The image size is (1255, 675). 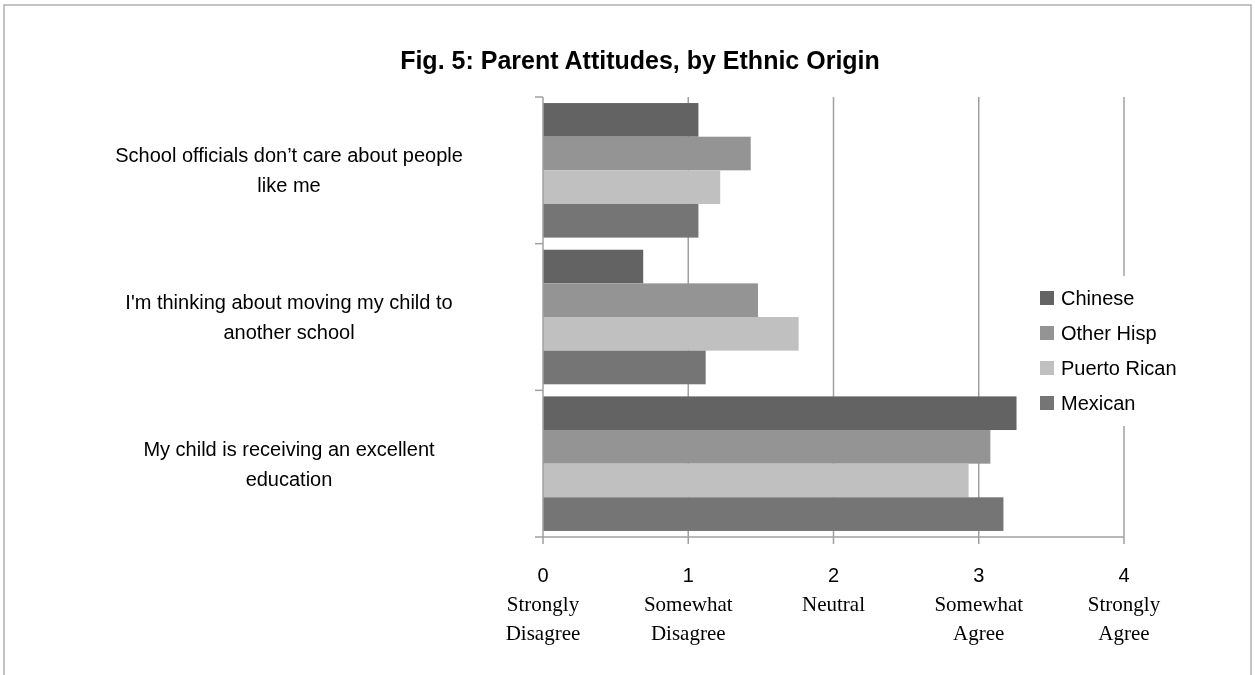 I want to click on x-tick-label: 1 Somewhat Disagree, so click(x=688, y=604).